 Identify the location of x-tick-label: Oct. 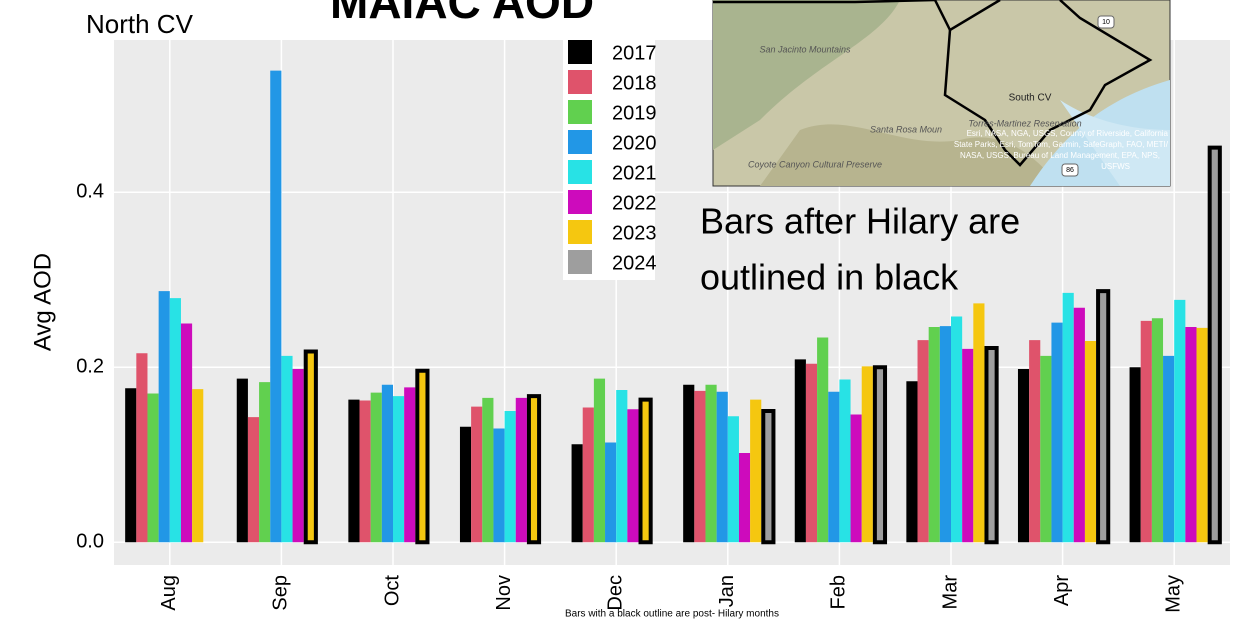
(392, 591).